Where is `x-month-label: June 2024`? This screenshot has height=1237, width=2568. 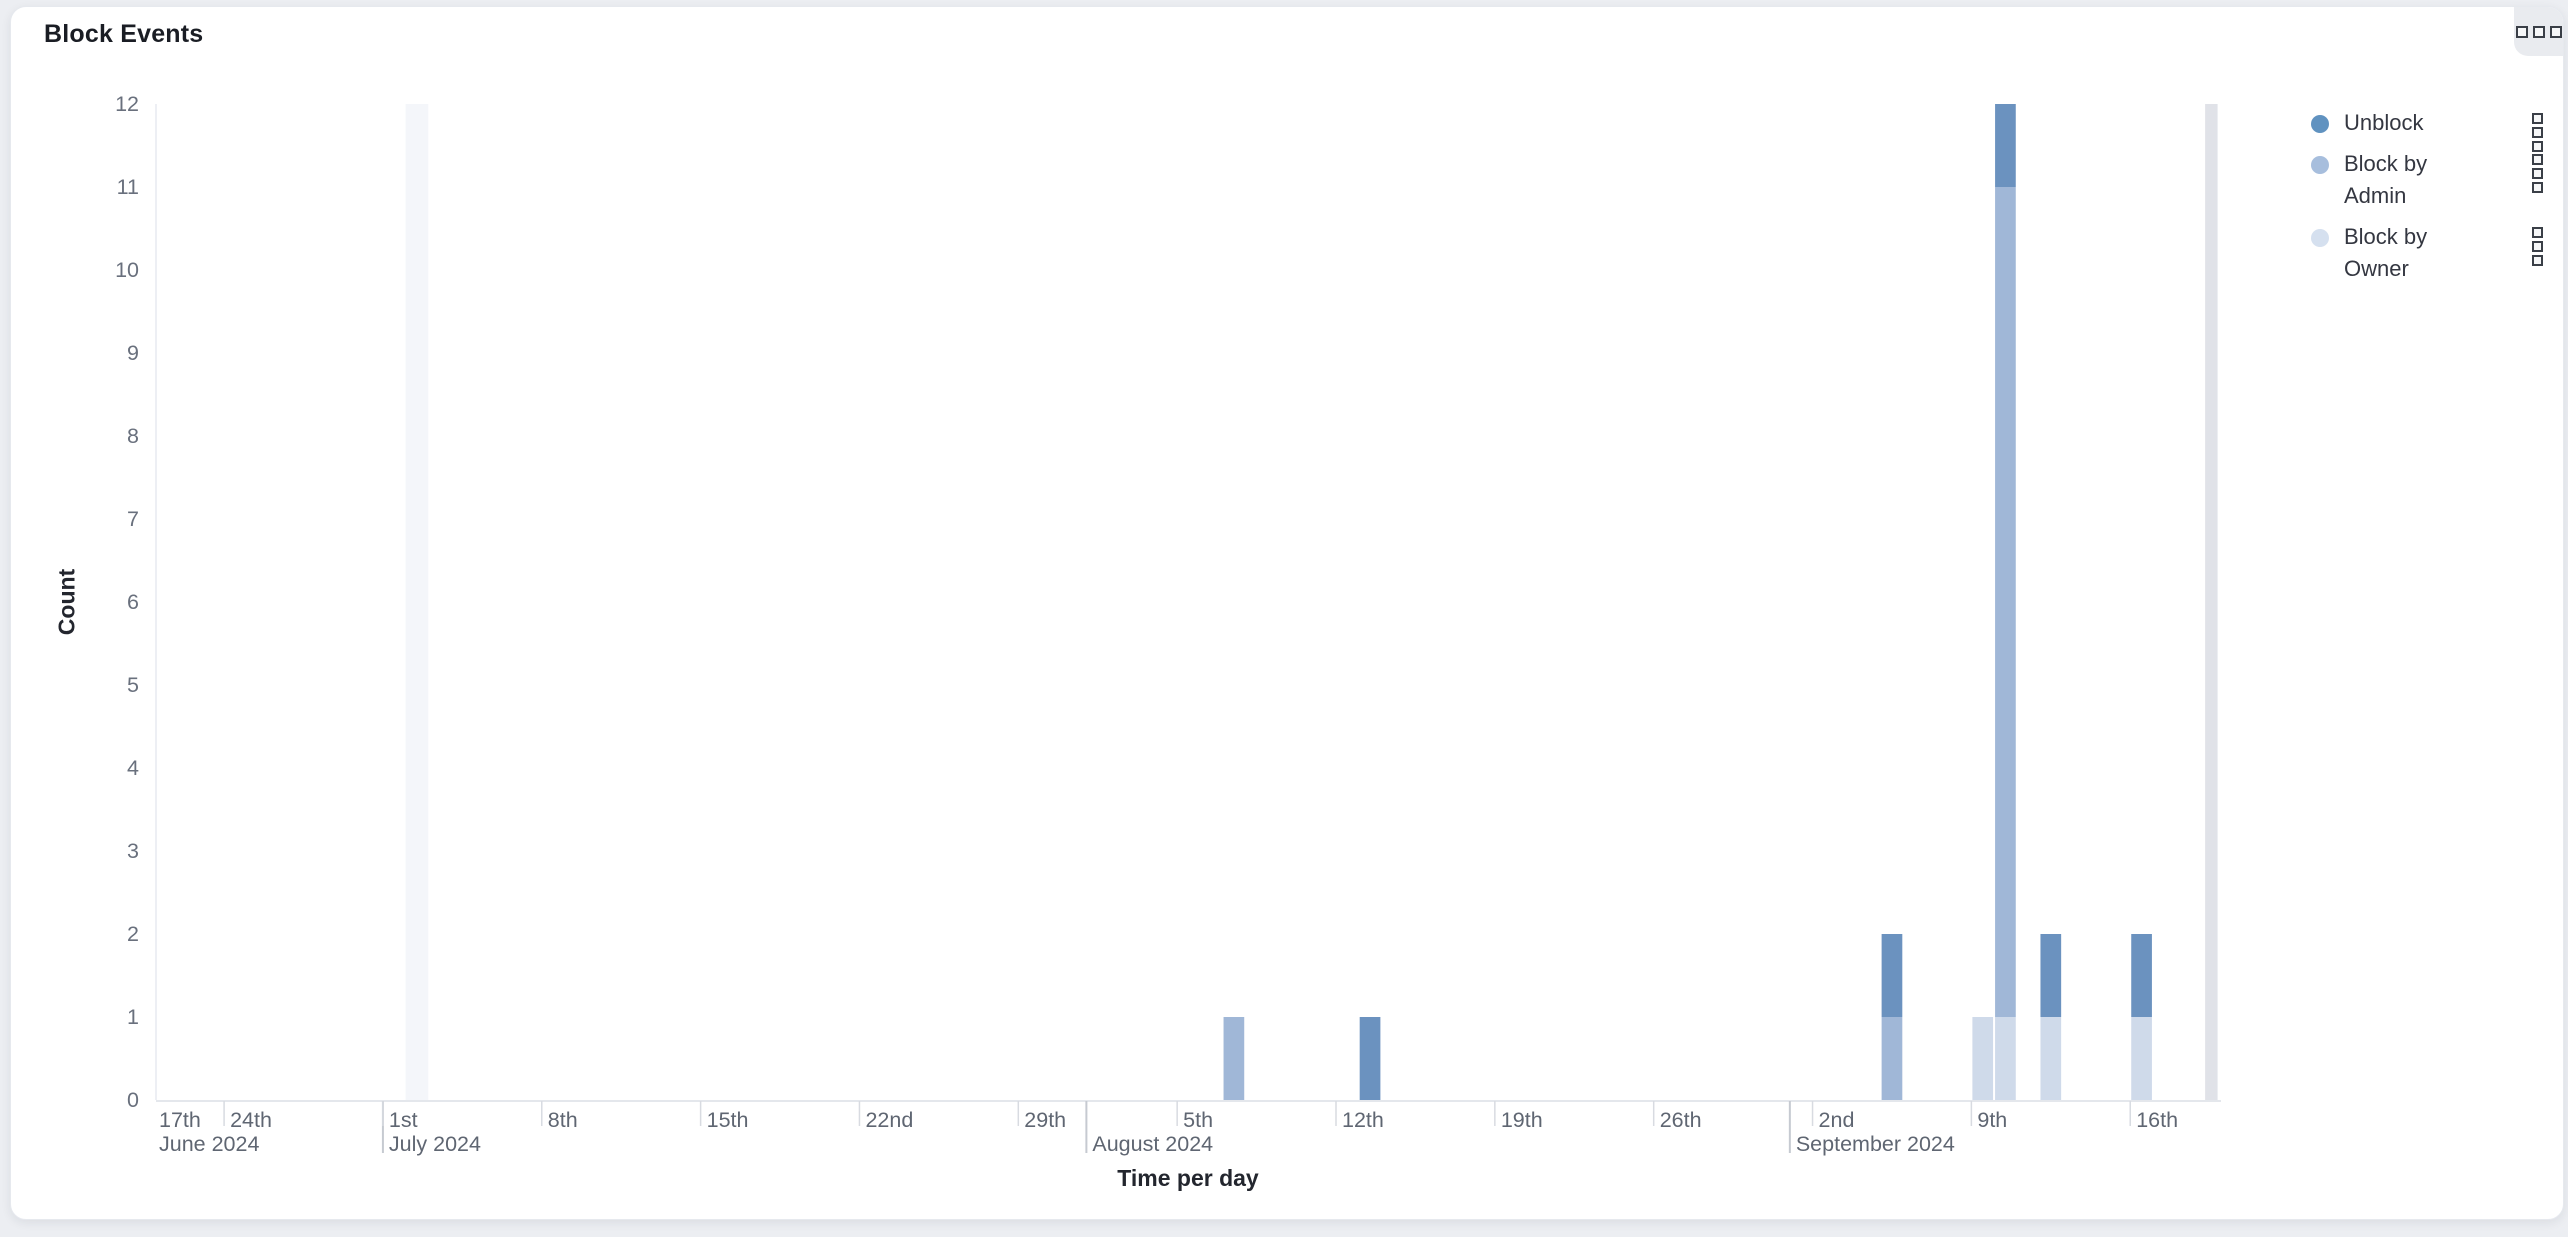
x-month-label: June 2024 is located at coordinates (209, 1144).